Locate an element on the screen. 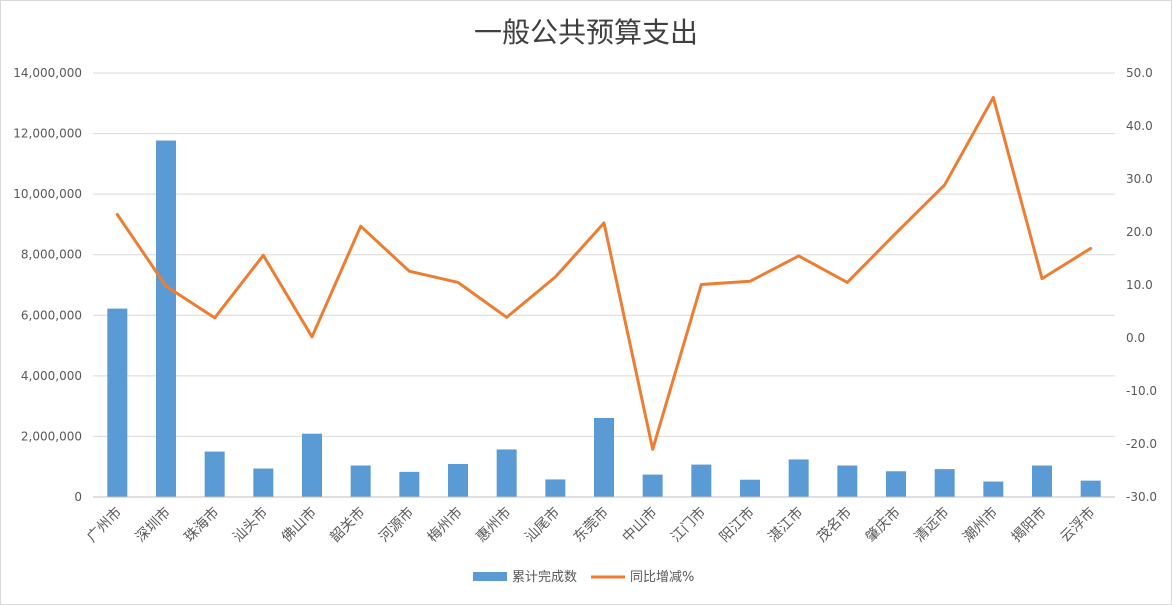  right-tick-label: -20.0 is located at coordinates (1141, 444).